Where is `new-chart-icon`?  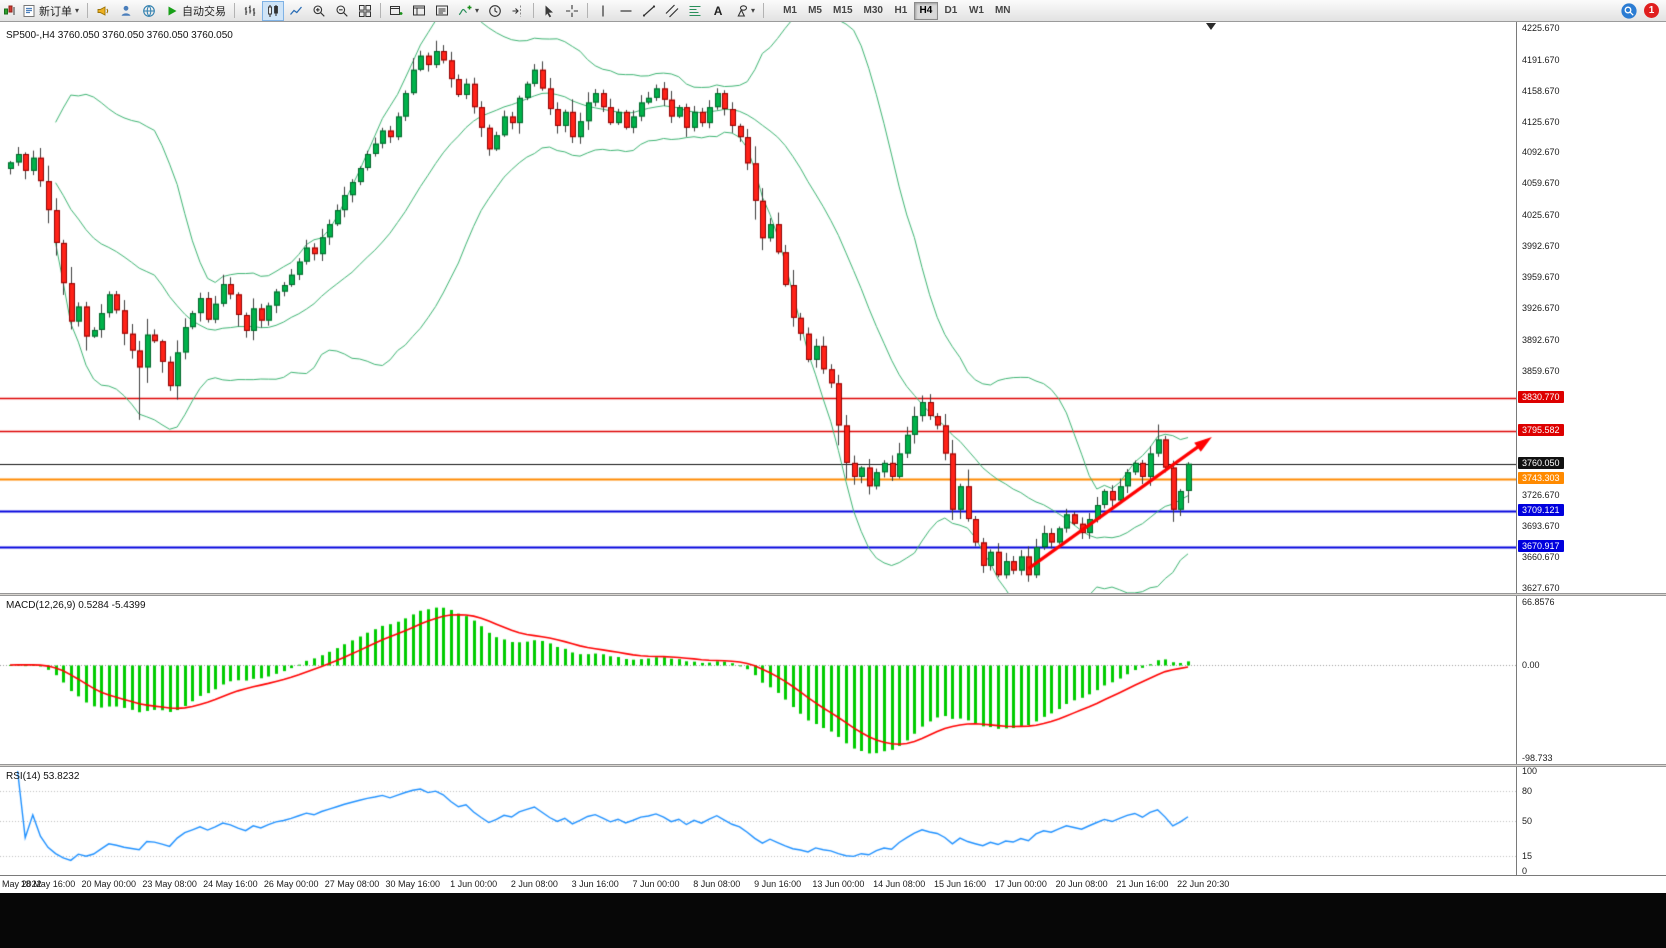
new-chart-icon is located at coordinates (396, 10).